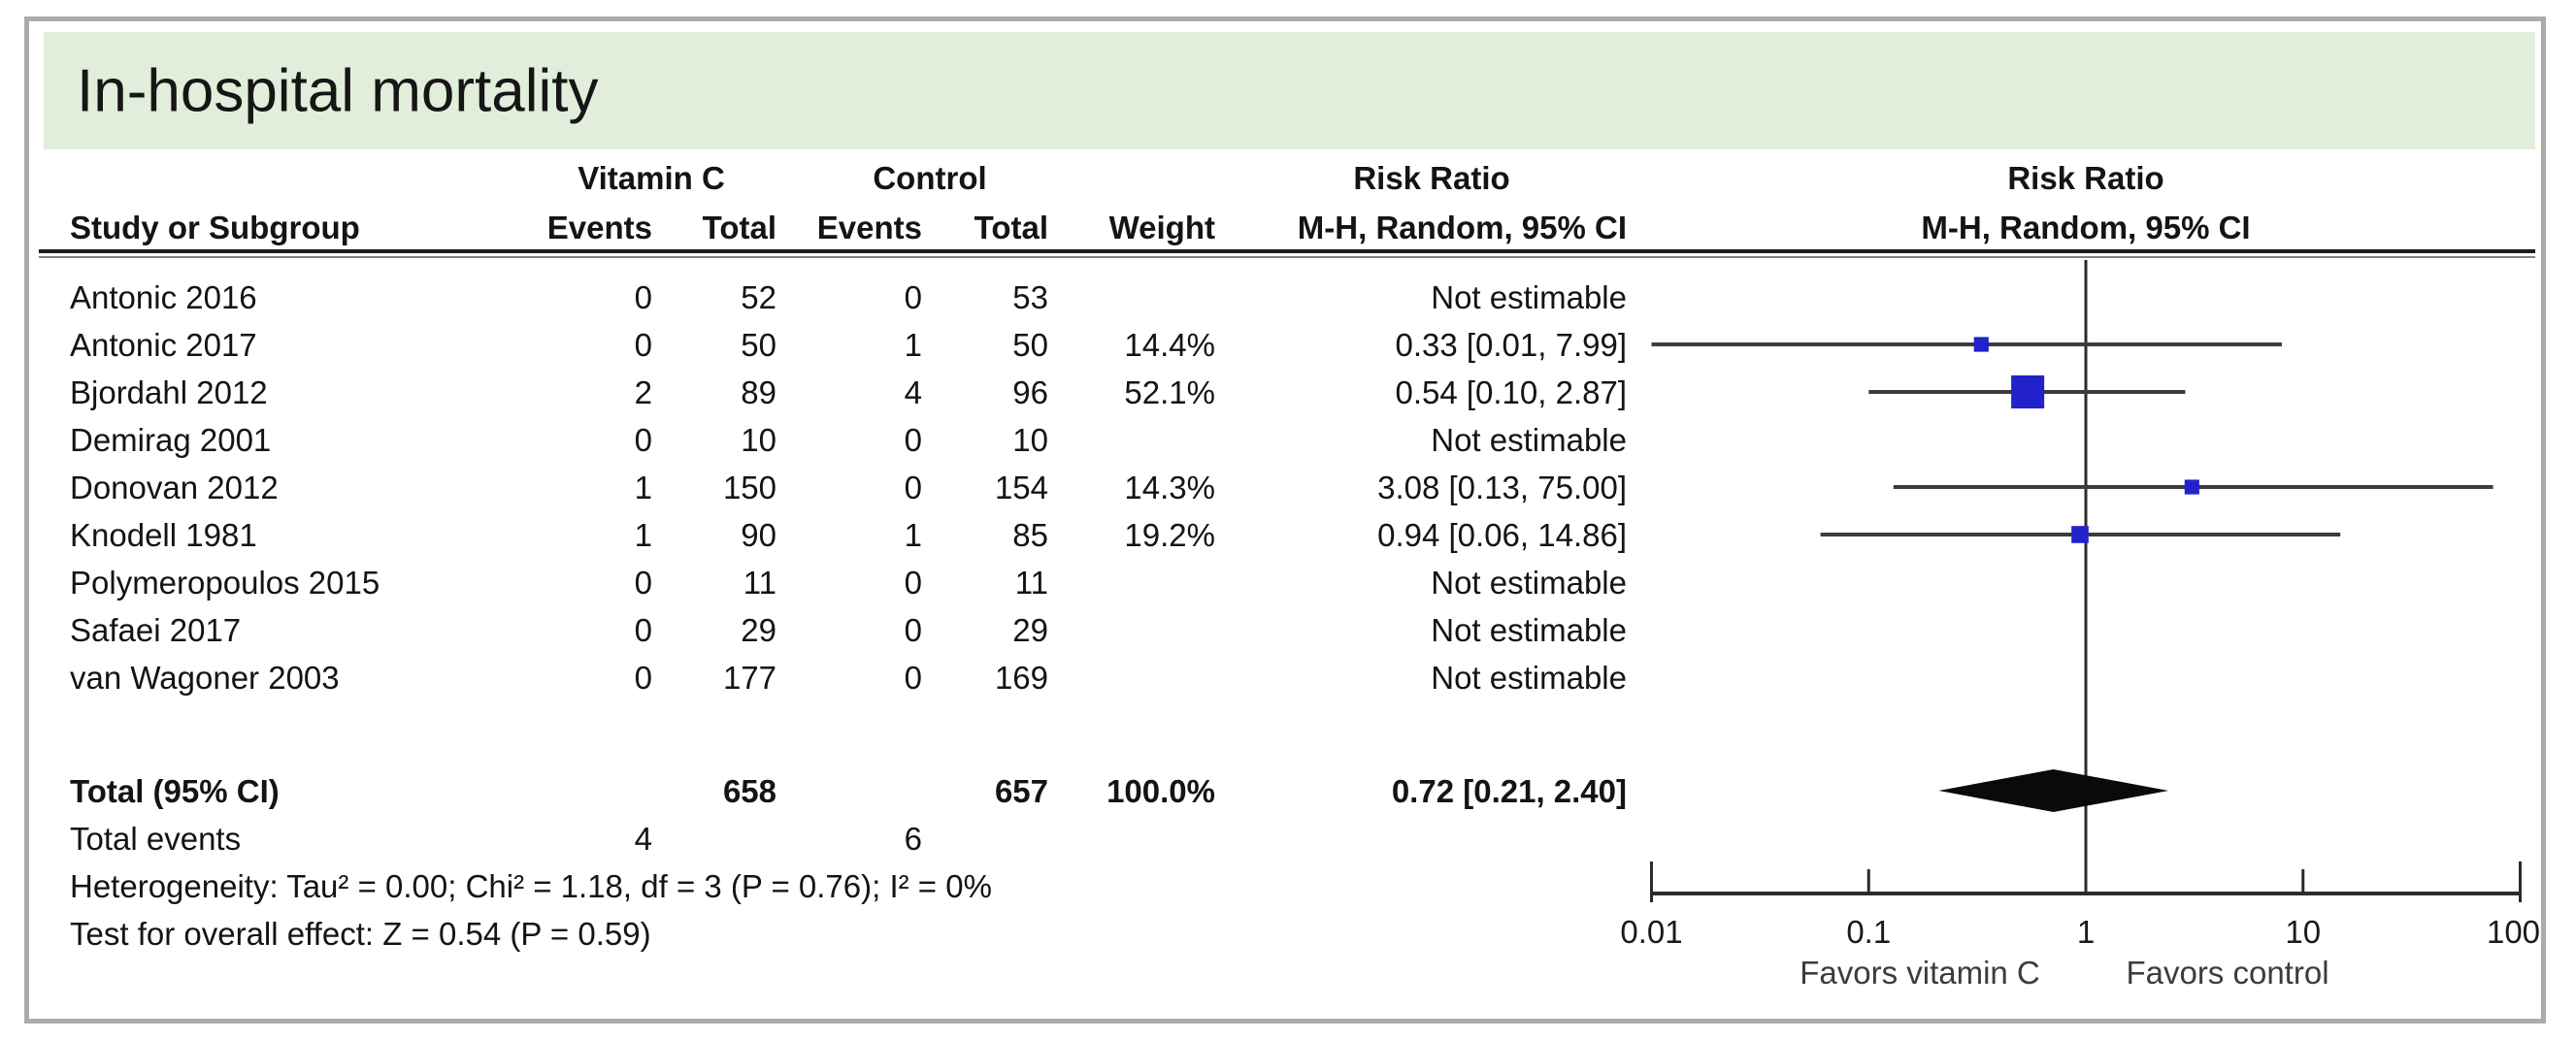 The image size is (2576, 1040). What do you see at coordinates (1289, 90) in the screenshot?
I see `title-bar: In-hospital mortality` at bounding box center [1289, 90].